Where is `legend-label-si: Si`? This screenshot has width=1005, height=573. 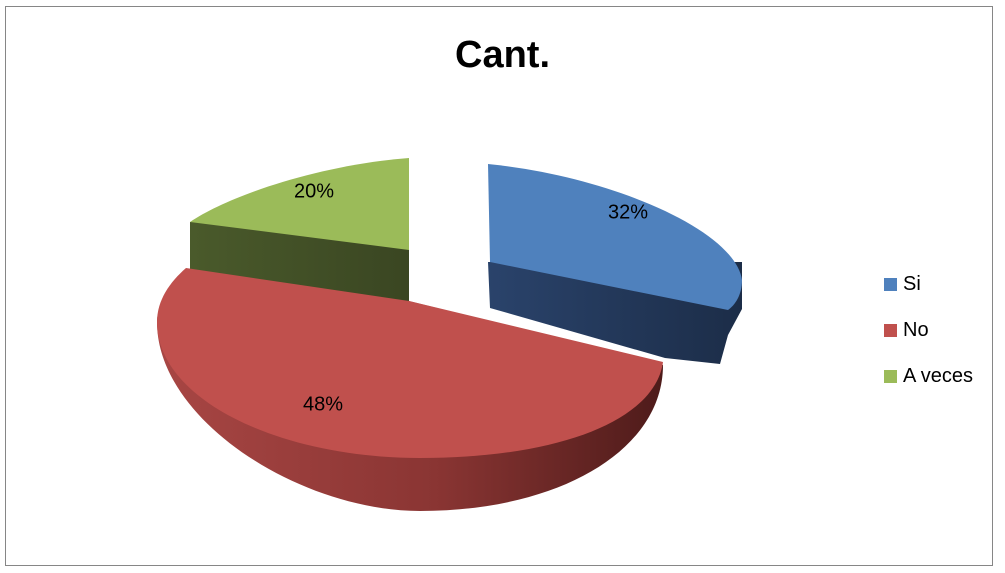 legend-label-si: Si is located at coordinates (912, 283).